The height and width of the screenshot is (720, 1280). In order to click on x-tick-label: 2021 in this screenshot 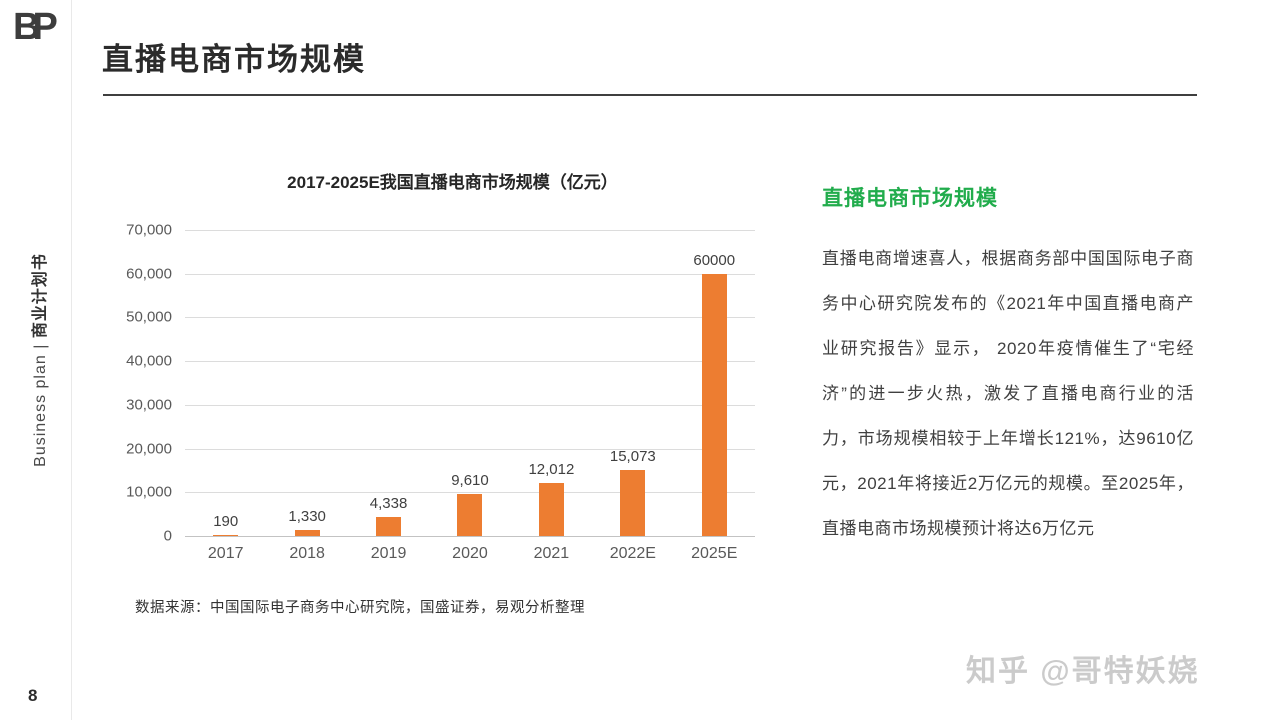, I will do `click(551, 553)`.